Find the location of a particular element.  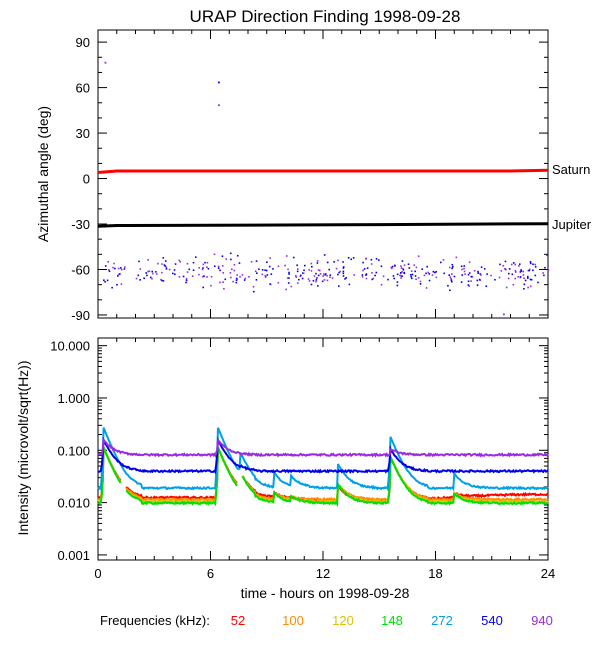

frequency-legend-title: Frequencies (kHz): is located at coordinates (155, 620).